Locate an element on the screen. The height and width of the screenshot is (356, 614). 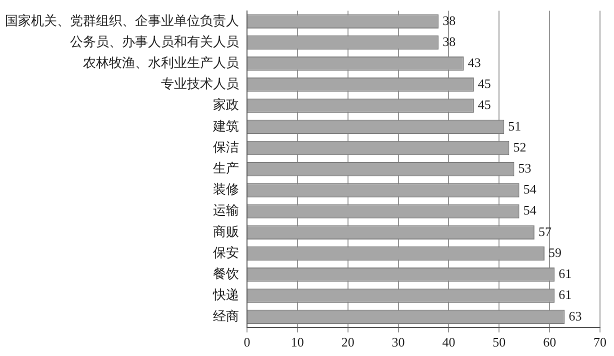
x-tick-label: 0 is located at coordinates (247, 342).